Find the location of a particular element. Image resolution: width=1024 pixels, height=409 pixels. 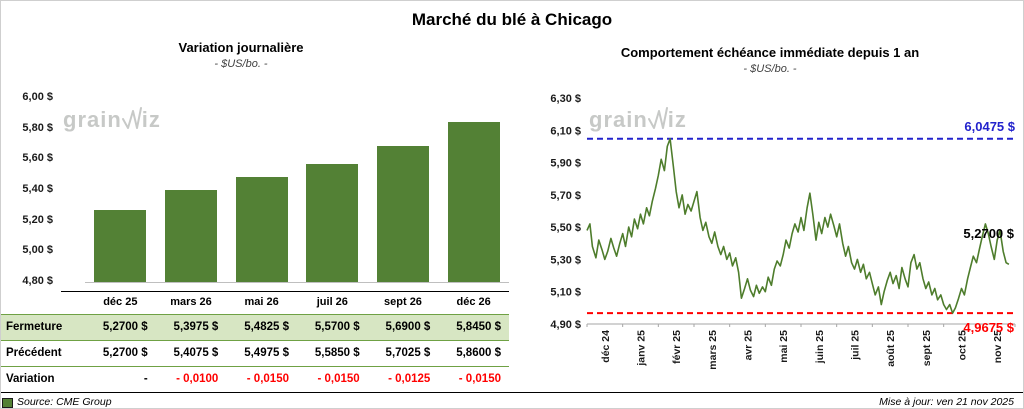

line-y-tick-label: 5,50 $ is located at coordinates (565, 228).